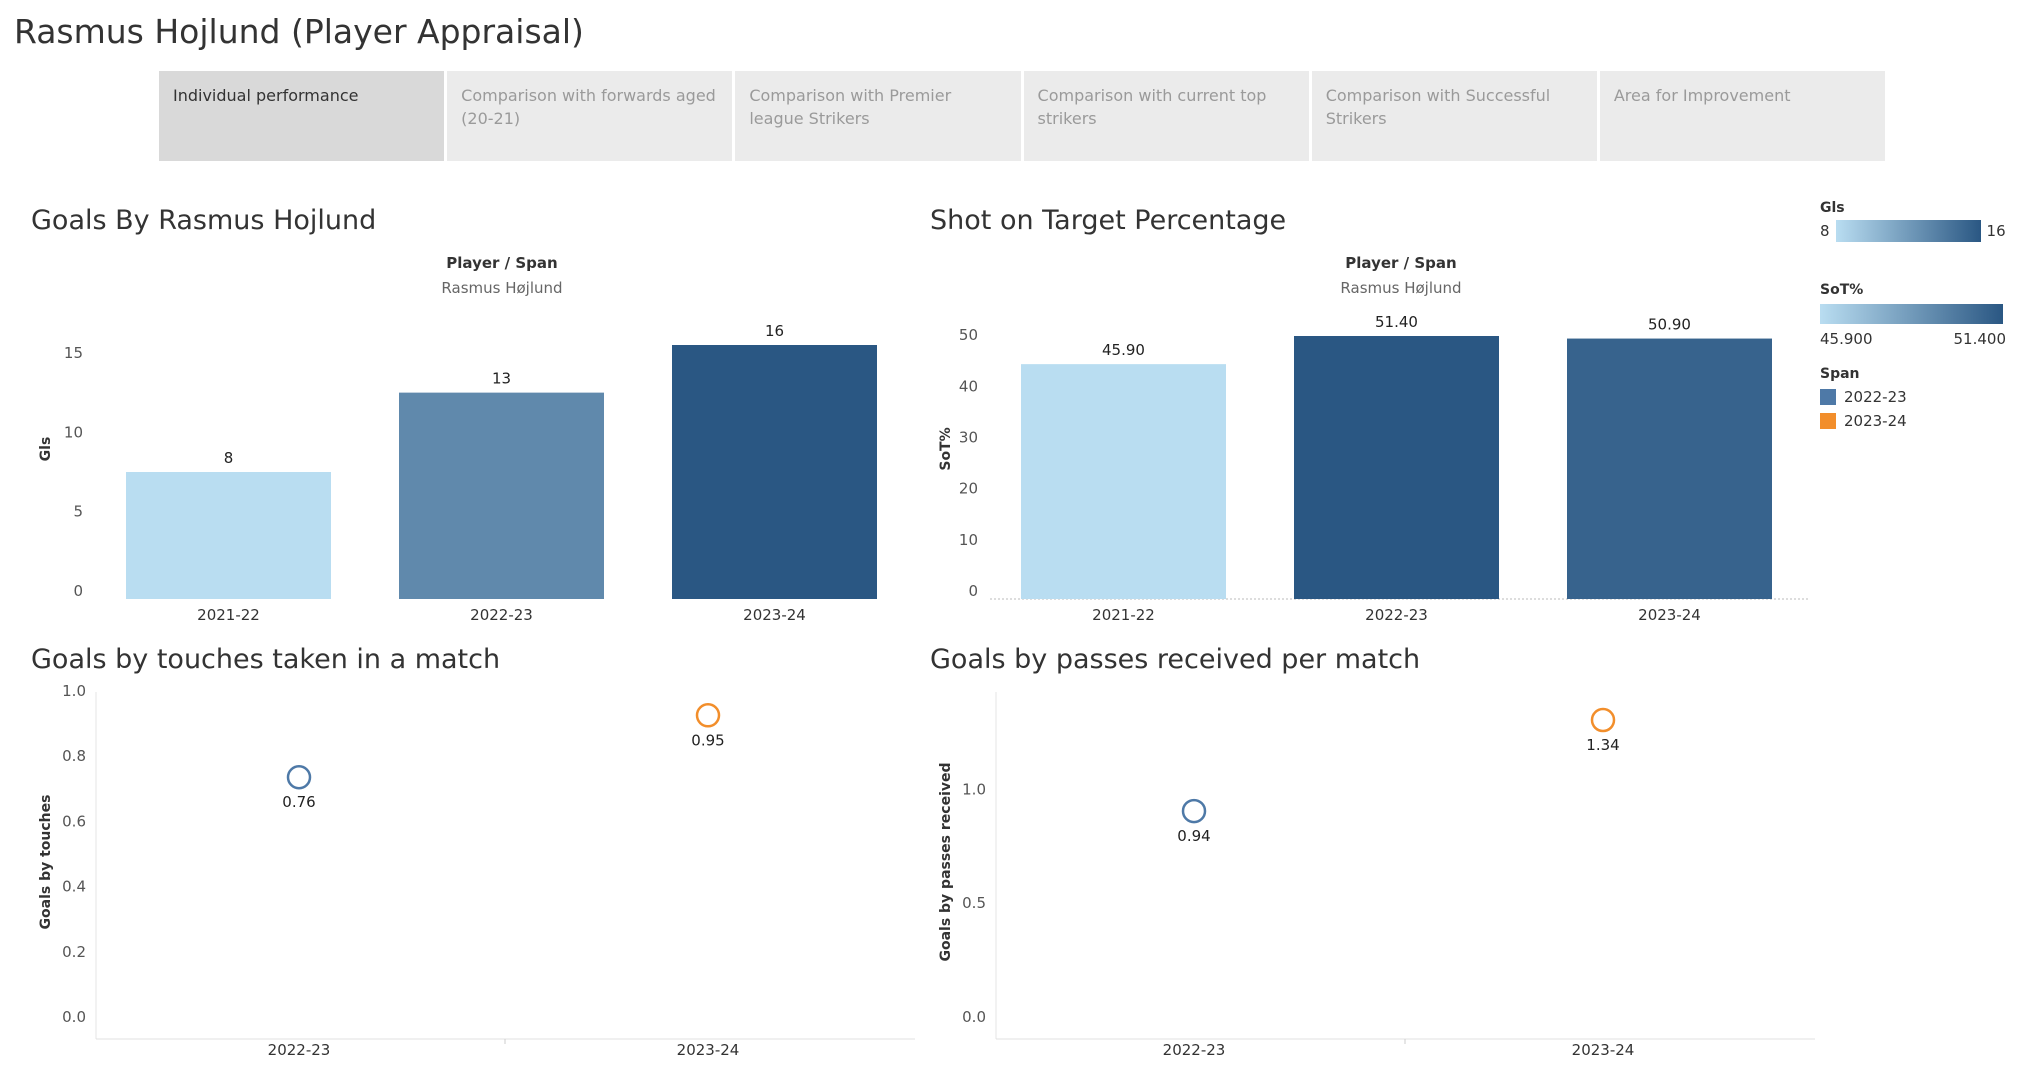  Describe the element at coordinates (74, 952) in the screenshot. I see `touches-y-tick-label: 0.2` at that location.